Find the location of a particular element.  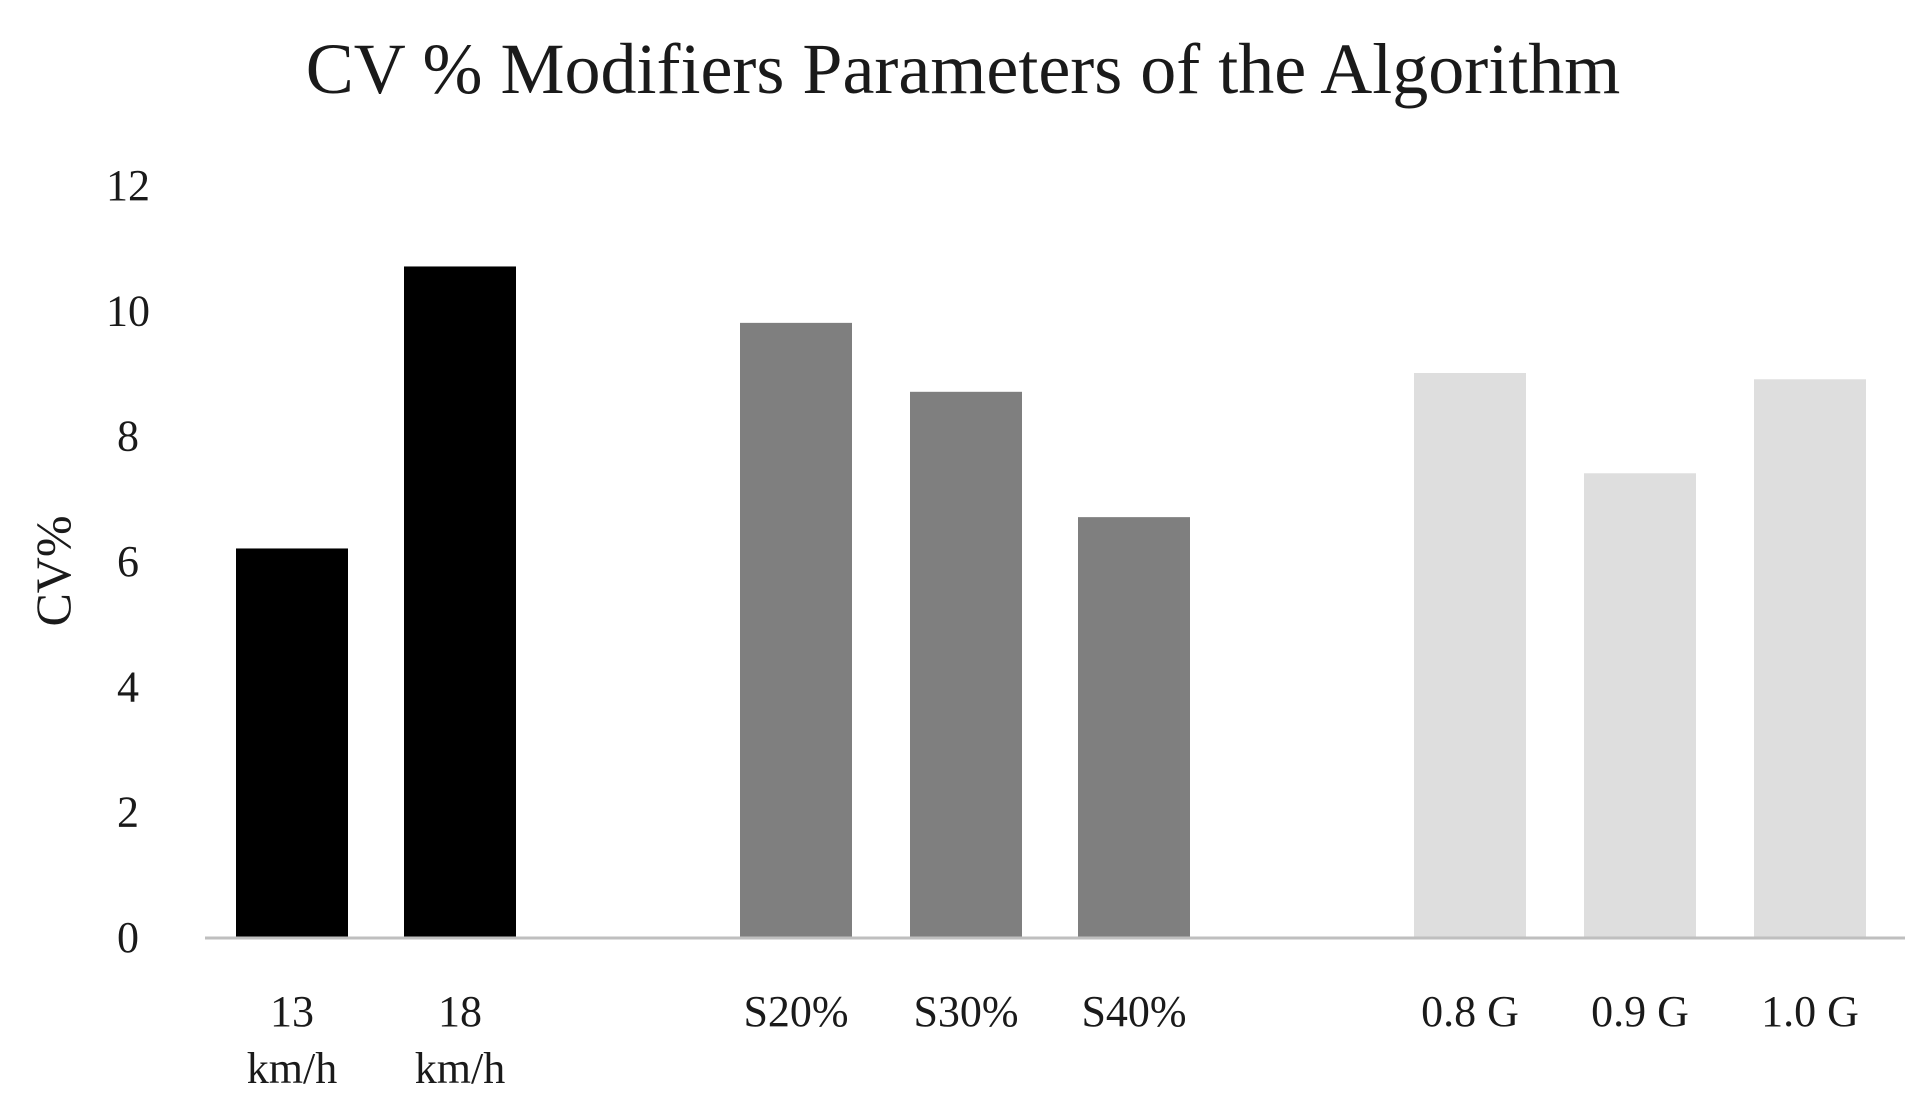

y-axis-title-group: CV% is located at coordinates (53, 570).